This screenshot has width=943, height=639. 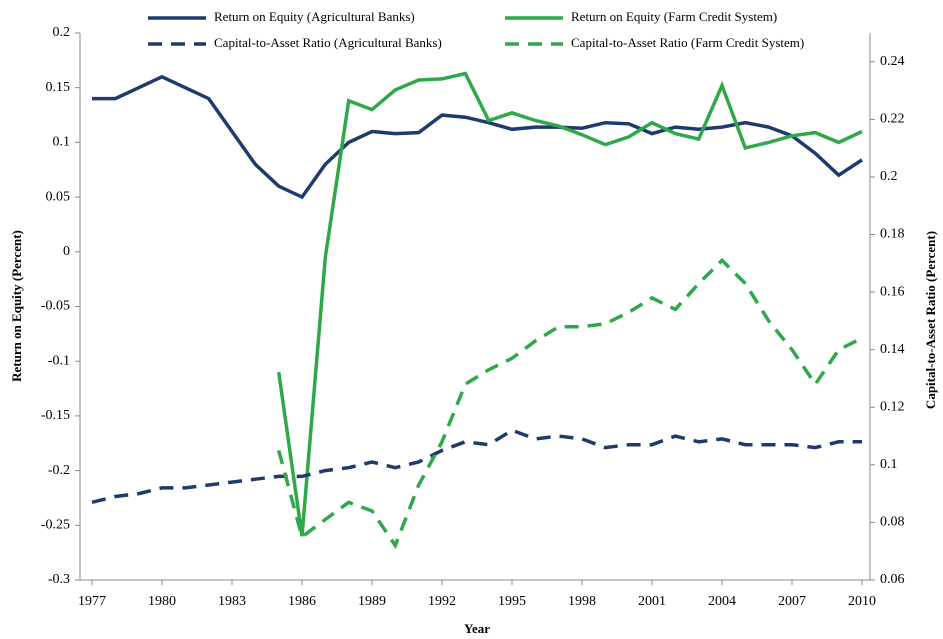 I want to click on y-tick-label: -0.25, so click(x=55, y=525).